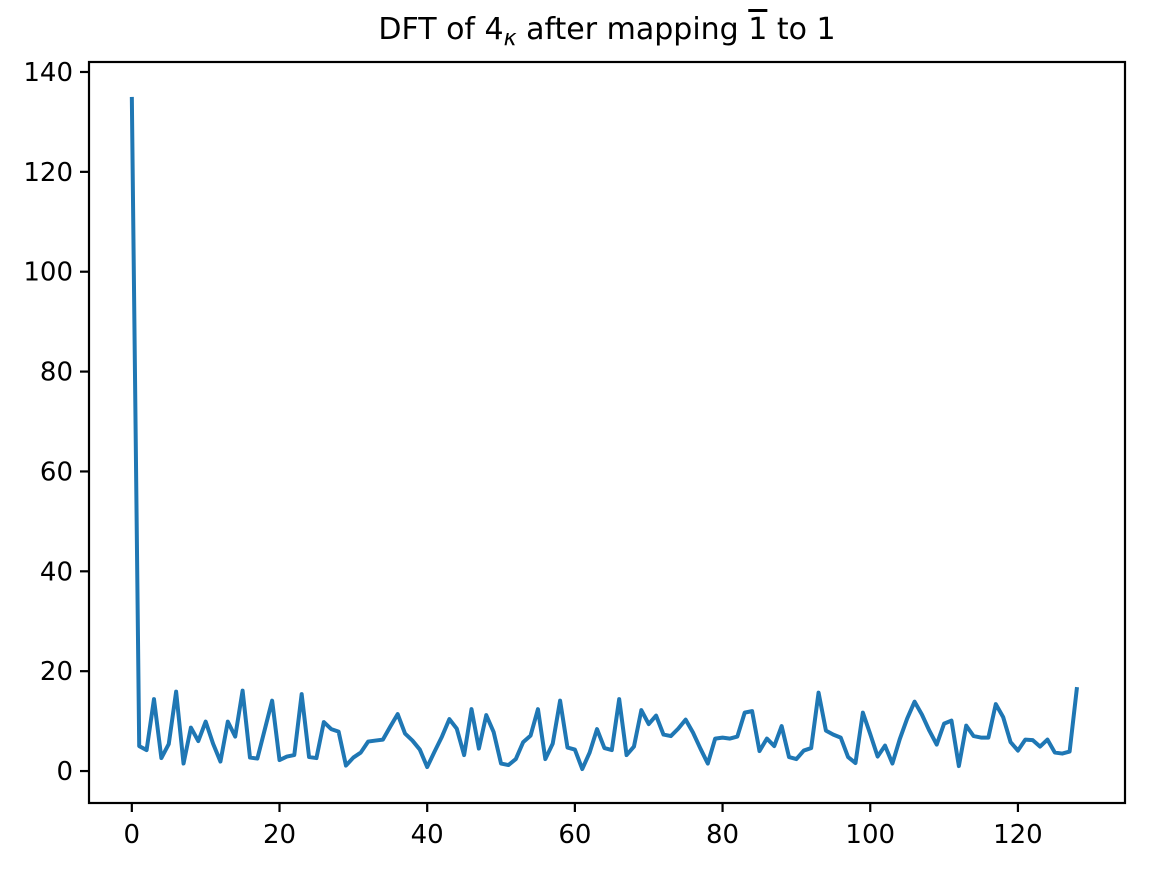 Image resolution: width=1149 pixels, height=869 pixels. Describe the element at coordinates (758, 29) in the screenshot. I see `chart-title-barred-one: 1` at that location.